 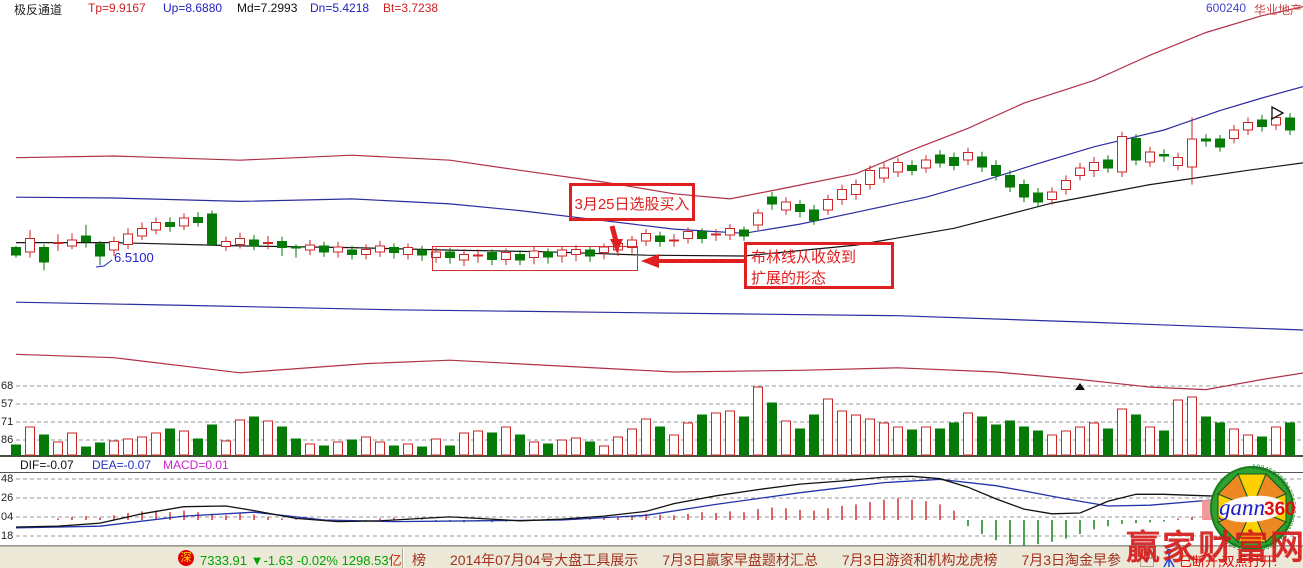 What do you see at coordinates (7, 479) in the screenshot?
I see `macd-axis-label: 48` at bounding box center [7, 479].